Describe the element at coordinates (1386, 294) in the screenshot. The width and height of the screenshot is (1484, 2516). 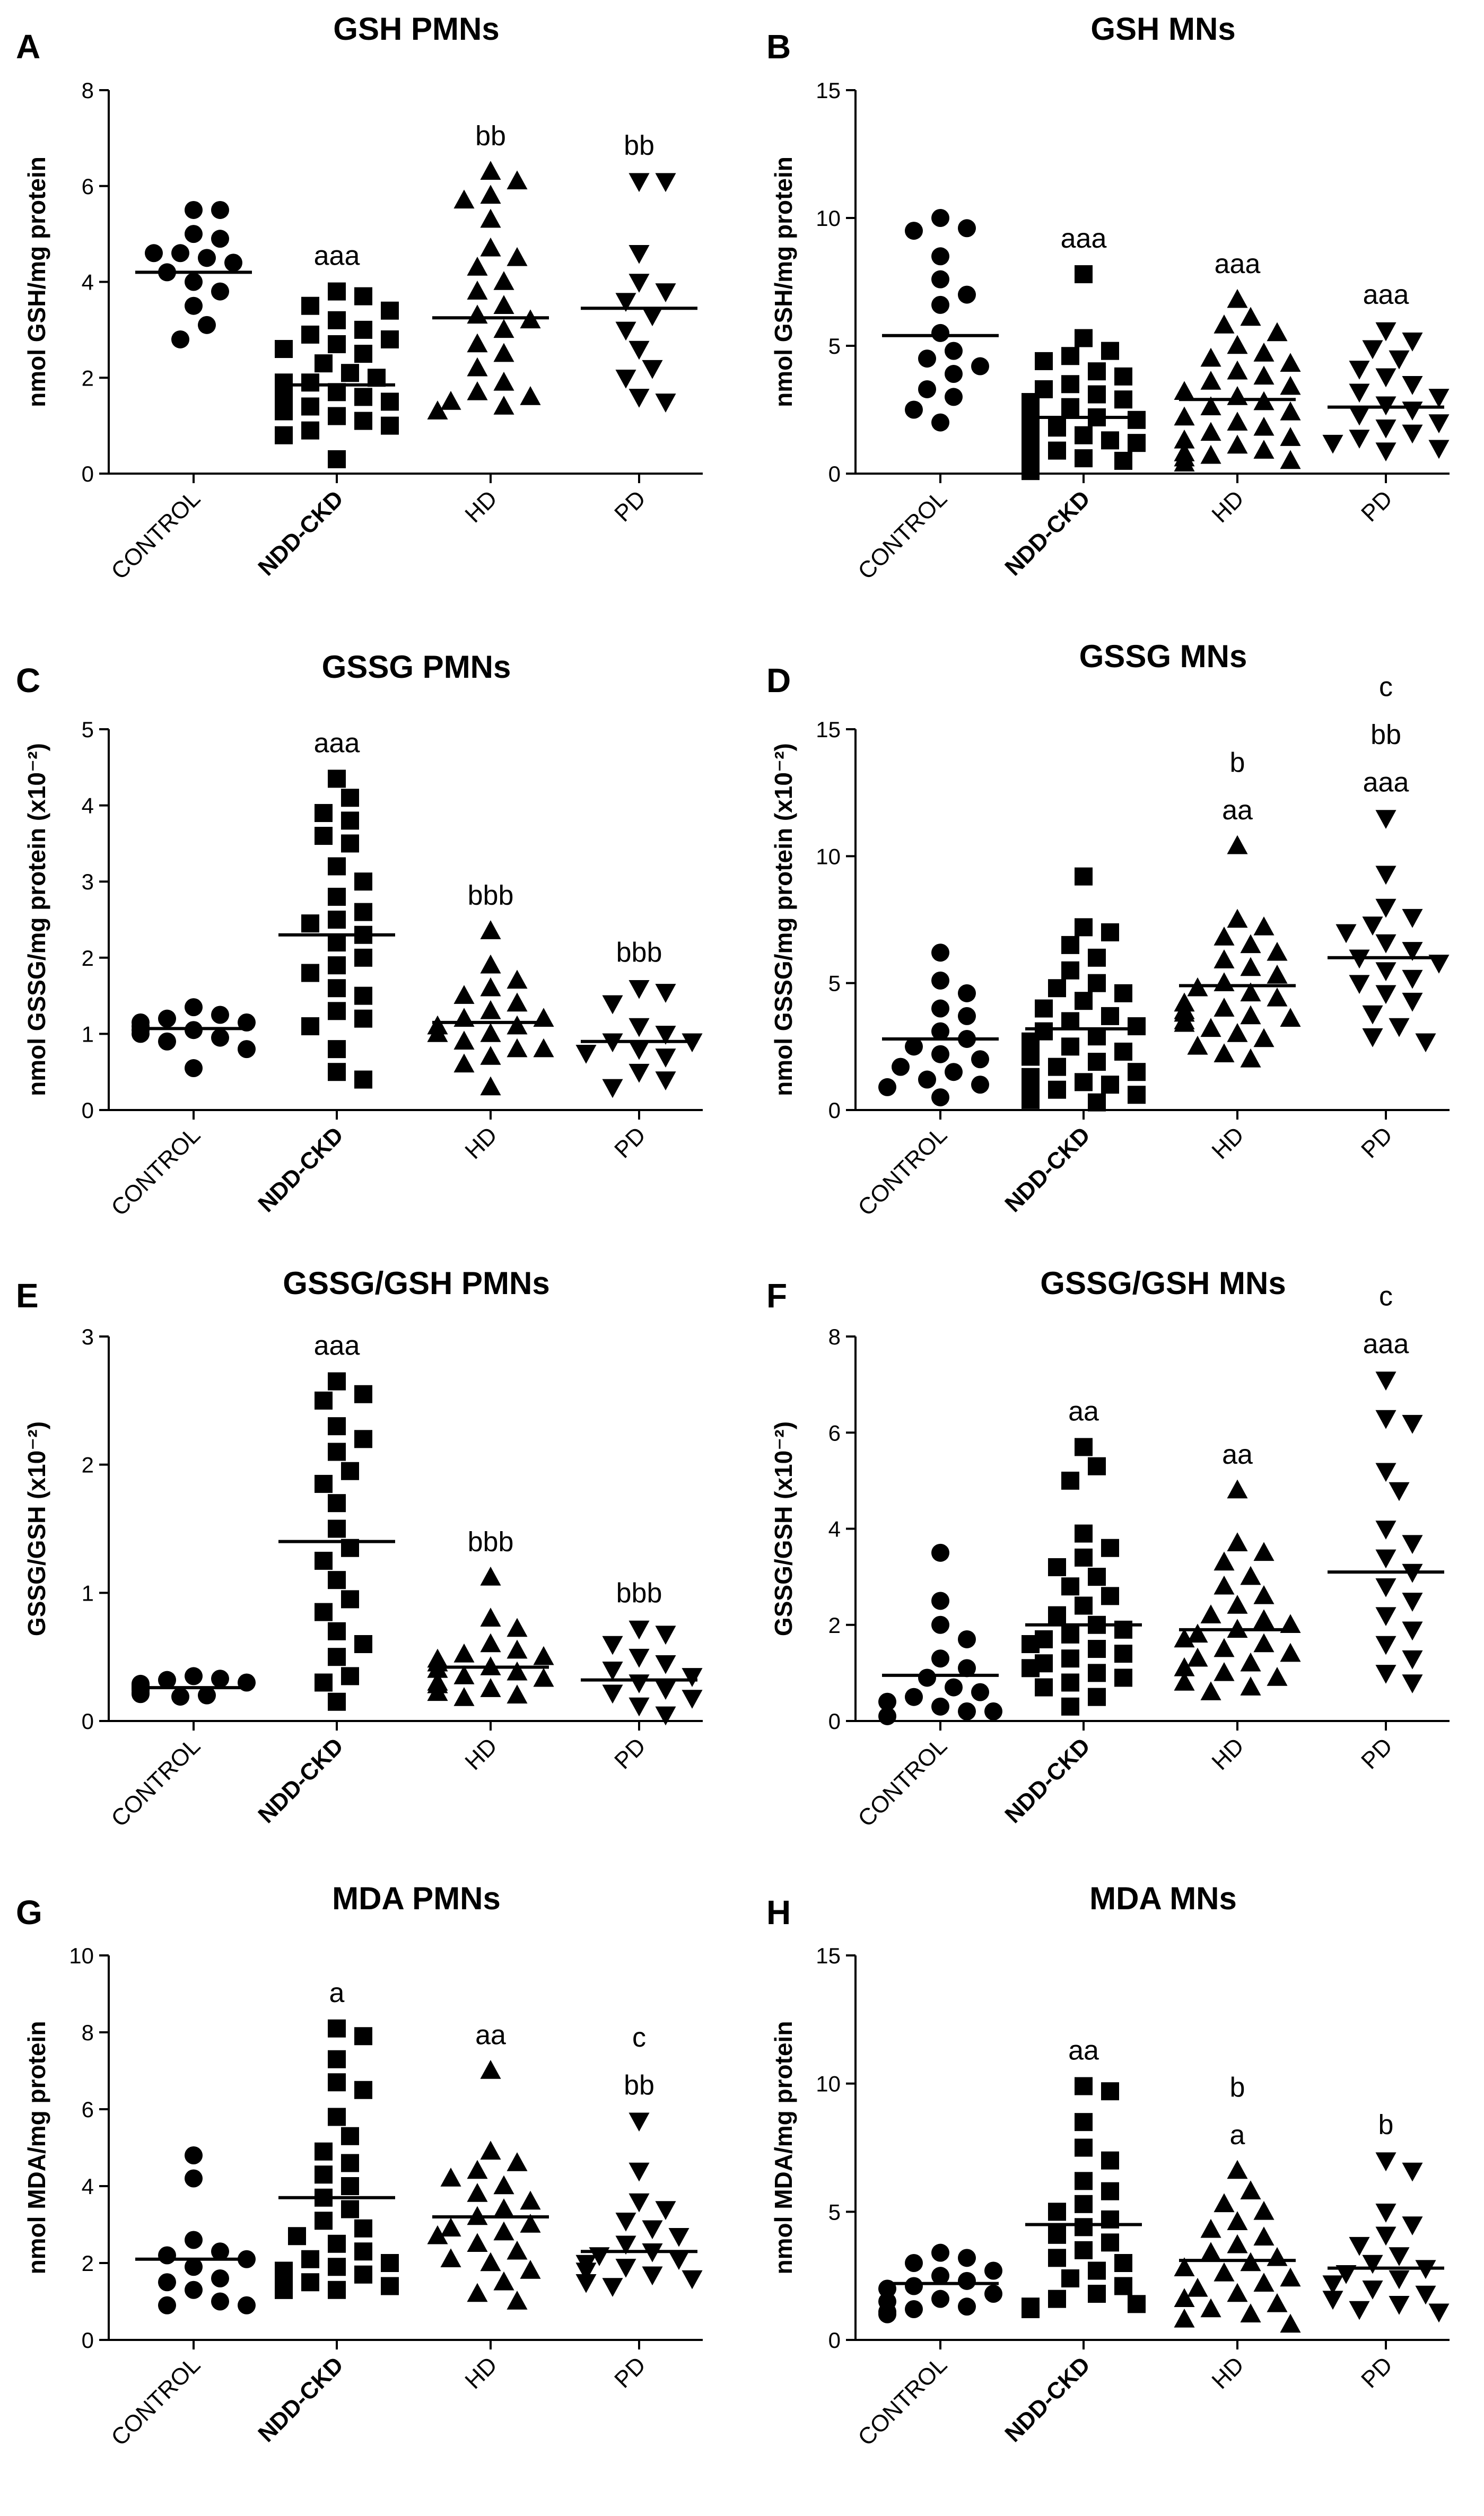
I see `significance-label: aaa` at that location.